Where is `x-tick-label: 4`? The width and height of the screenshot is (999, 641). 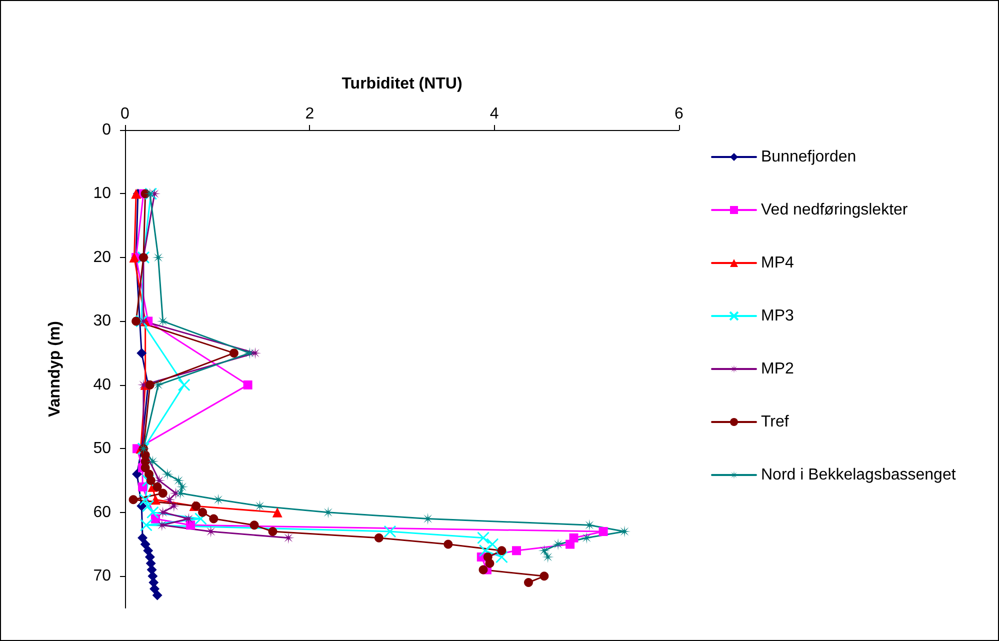 x-tick-label: 4 is located at coordinates (494, 114).